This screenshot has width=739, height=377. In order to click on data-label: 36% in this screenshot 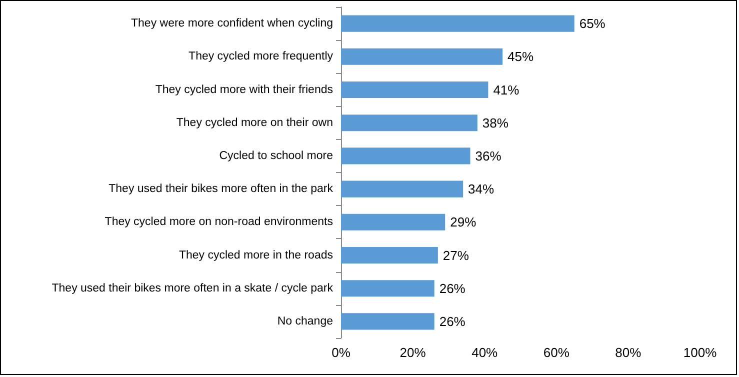, I will do `click(488, 156)`.